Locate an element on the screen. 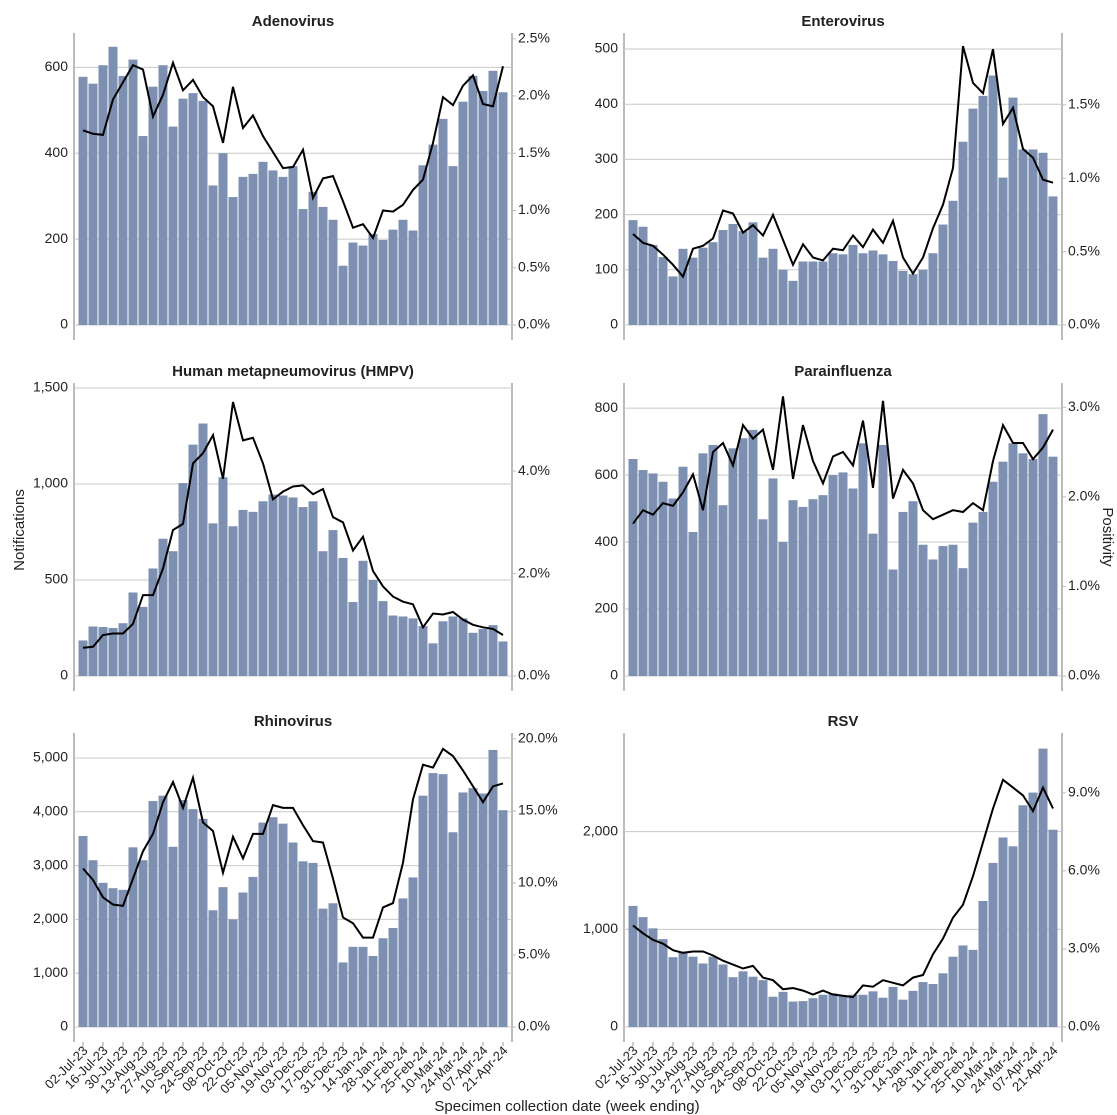 The height and width of the screenshot is (1115, 1117). y2-tick-label: 3.0% is located at coordinates (1084, 948).